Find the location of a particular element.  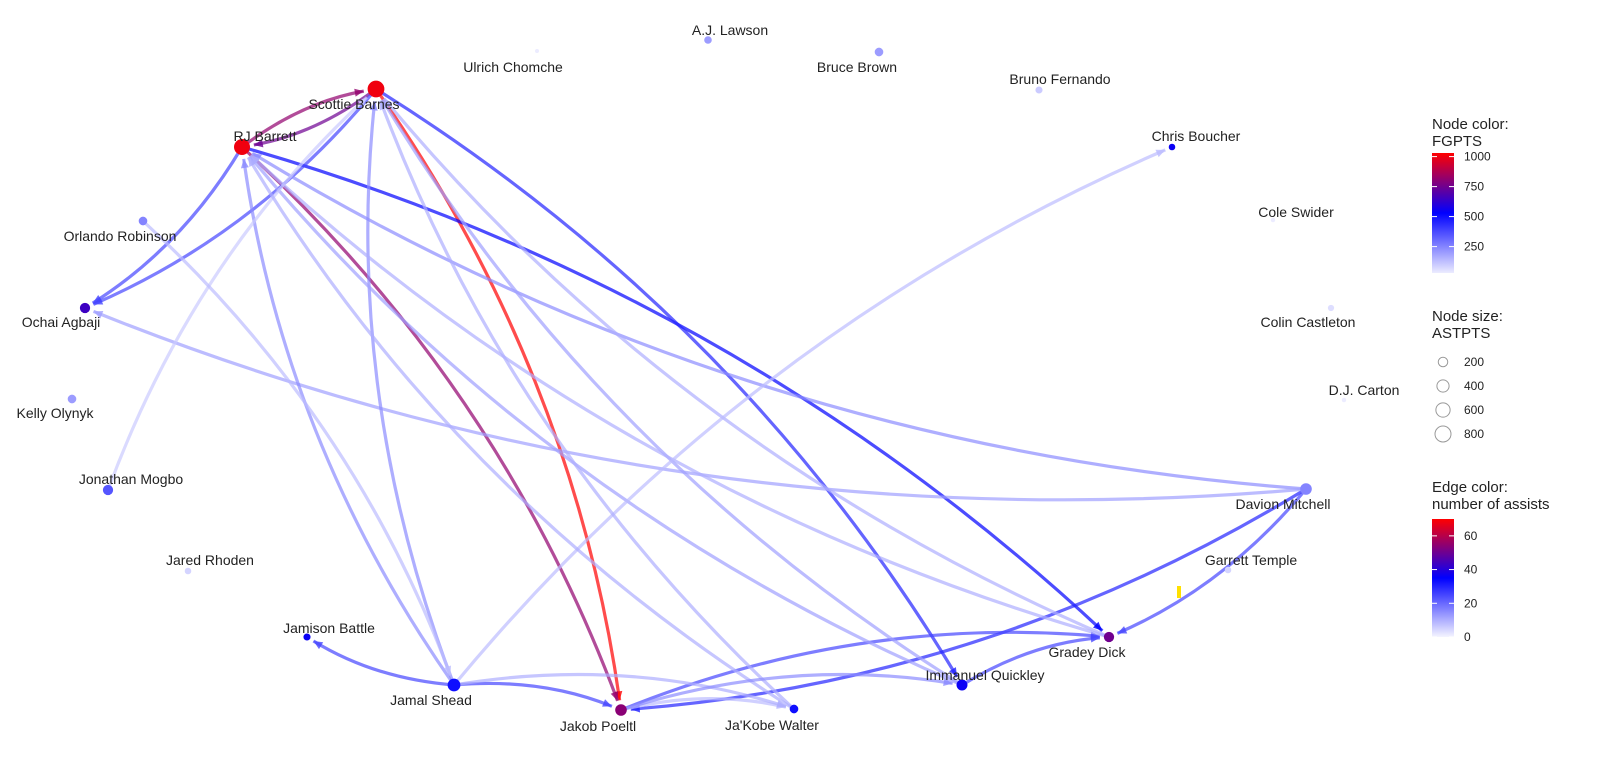

node-label: Jared Rhoden is located at coordinates (210, 560).